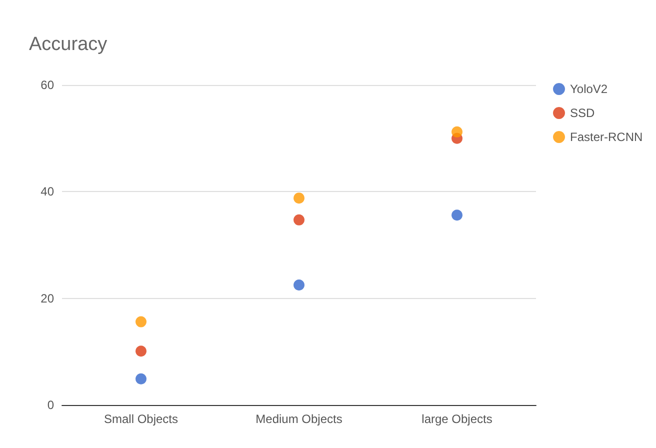  What do you see at coordinates (589, 89) in the screenshot?
I see `legend-label: YoloV2` at bounding box center [589, 89].